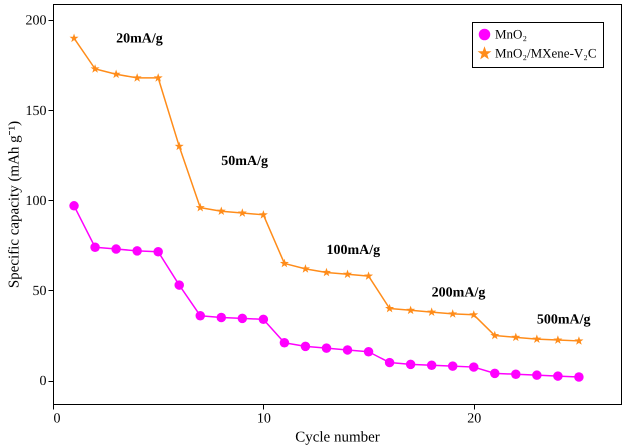 This screenshot has width=625, height=448. Describe the element at coordinates (474, 419) in the screenshot. I see `x-tick-label: 20` at that location.